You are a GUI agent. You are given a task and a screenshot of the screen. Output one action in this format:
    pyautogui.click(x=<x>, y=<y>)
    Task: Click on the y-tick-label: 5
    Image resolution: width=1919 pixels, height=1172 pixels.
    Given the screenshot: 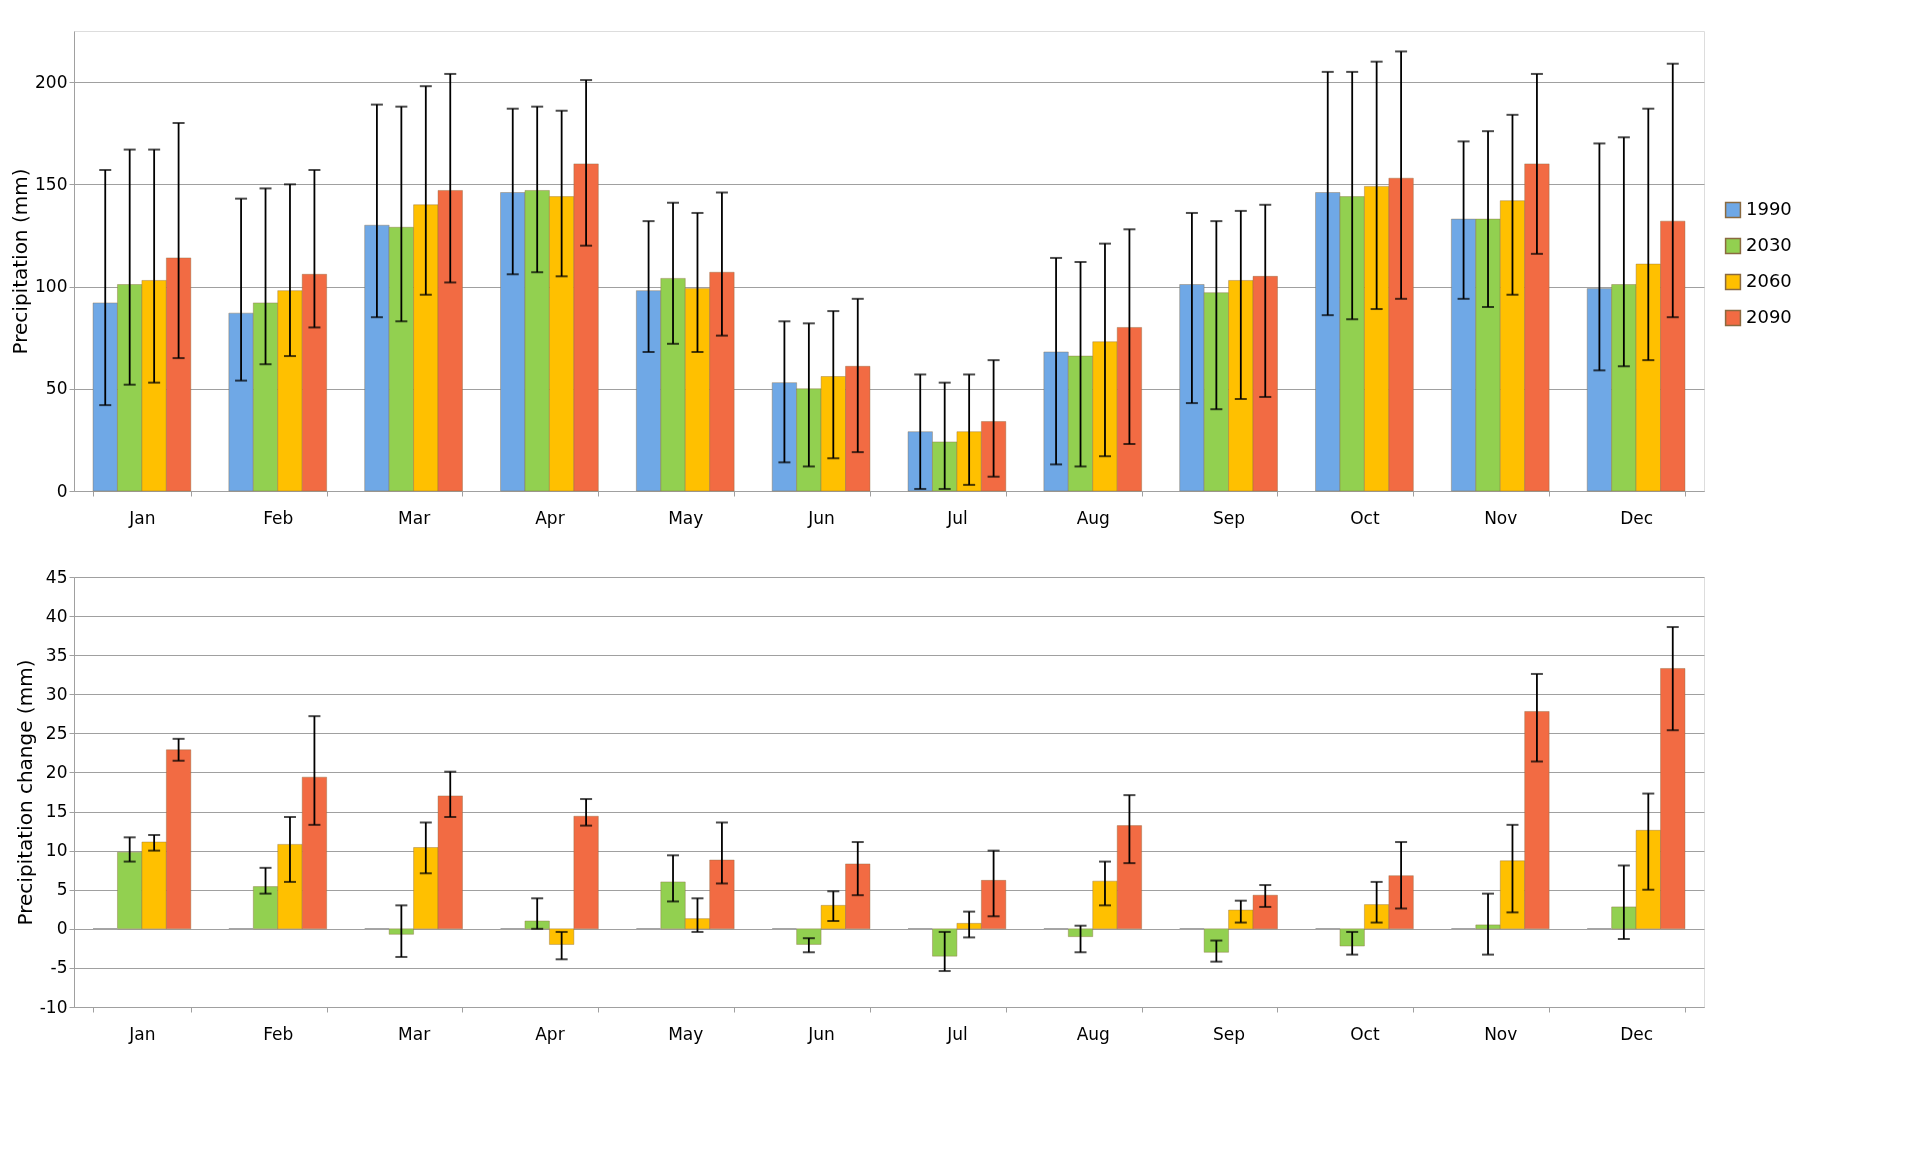 What is the action you would take?
    pyautogui.click(x=62, y=889)
    